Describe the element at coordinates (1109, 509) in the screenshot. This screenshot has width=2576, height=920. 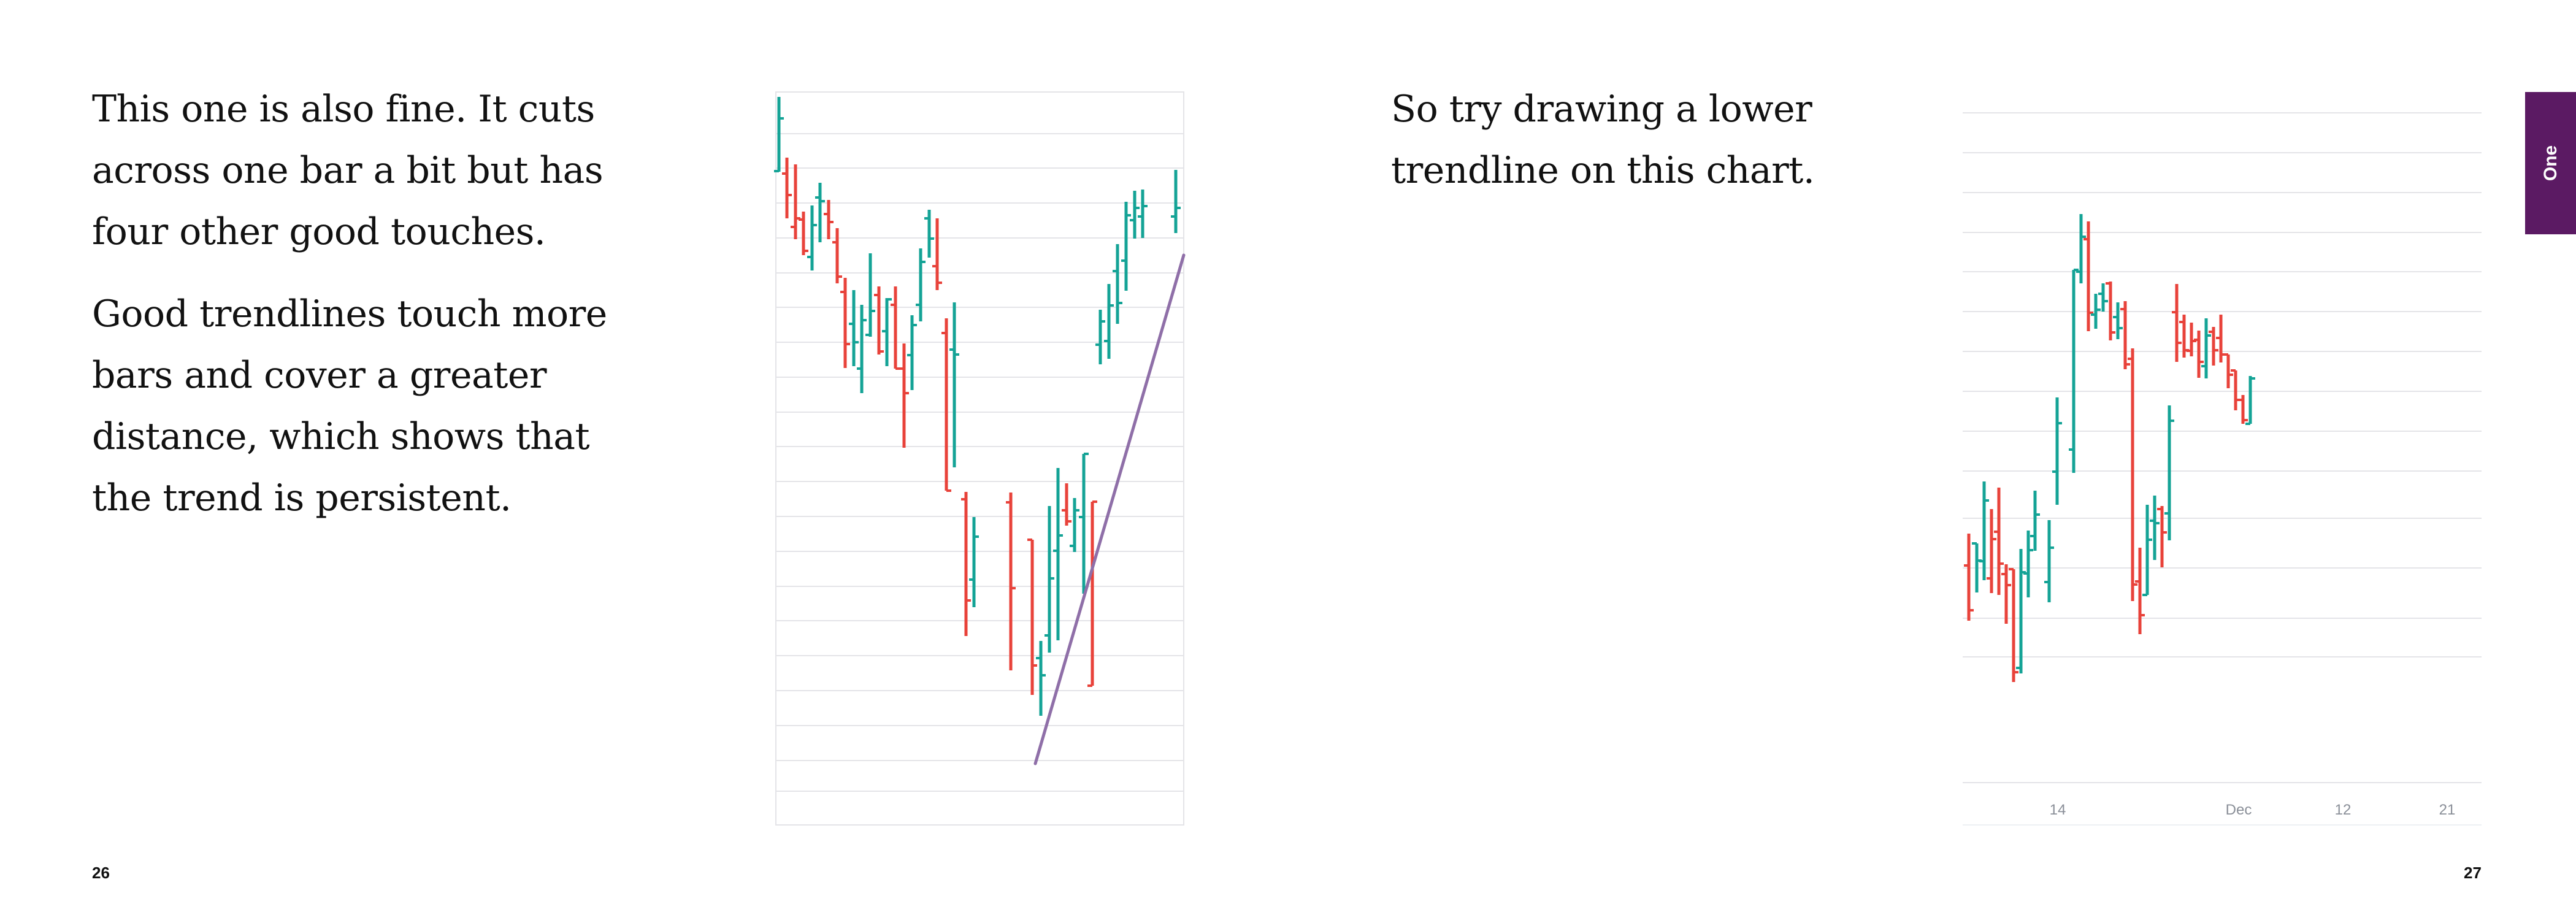
I see `trendline` at that location.